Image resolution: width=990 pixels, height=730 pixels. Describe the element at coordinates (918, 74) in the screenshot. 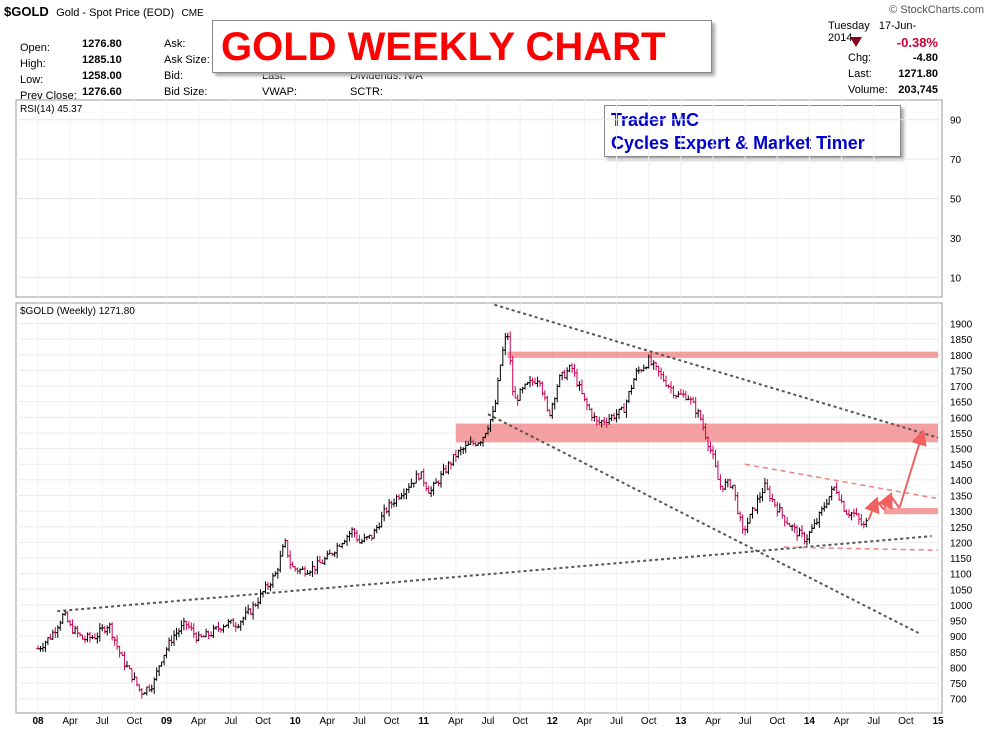

I see `last-value: 1271.80` at that location.